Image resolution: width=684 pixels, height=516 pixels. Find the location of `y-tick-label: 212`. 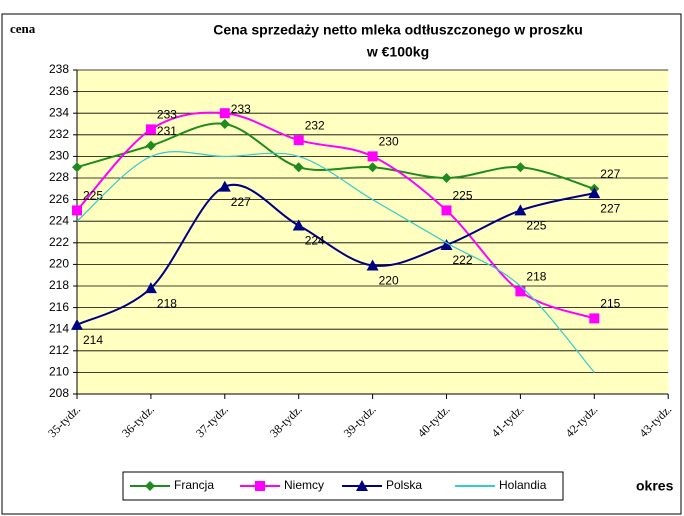

y-tick-label: 212 is located at coordinates (59, 350).